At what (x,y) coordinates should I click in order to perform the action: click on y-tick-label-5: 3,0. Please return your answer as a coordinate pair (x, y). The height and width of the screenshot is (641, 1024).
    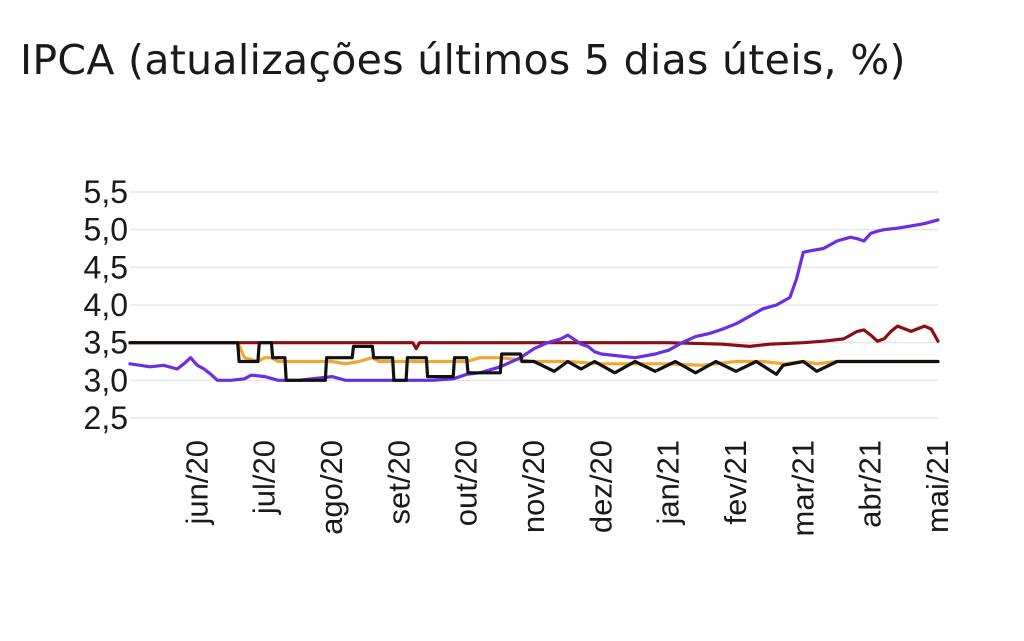
    Looking at the image, I should click on (106, 380).